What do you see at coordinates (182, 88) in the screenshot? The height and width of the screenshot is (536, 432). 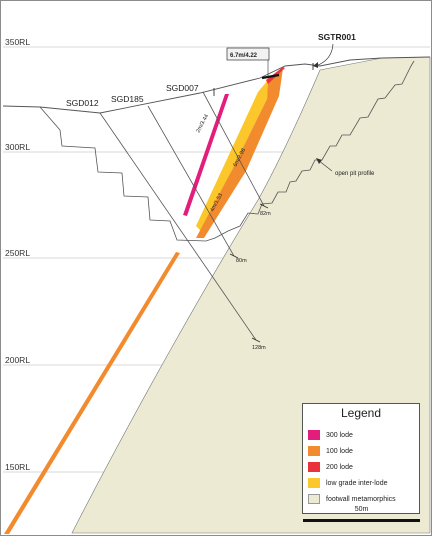 I see `hole-label-sgd007: SGD007` at bounding box center [182, 88].